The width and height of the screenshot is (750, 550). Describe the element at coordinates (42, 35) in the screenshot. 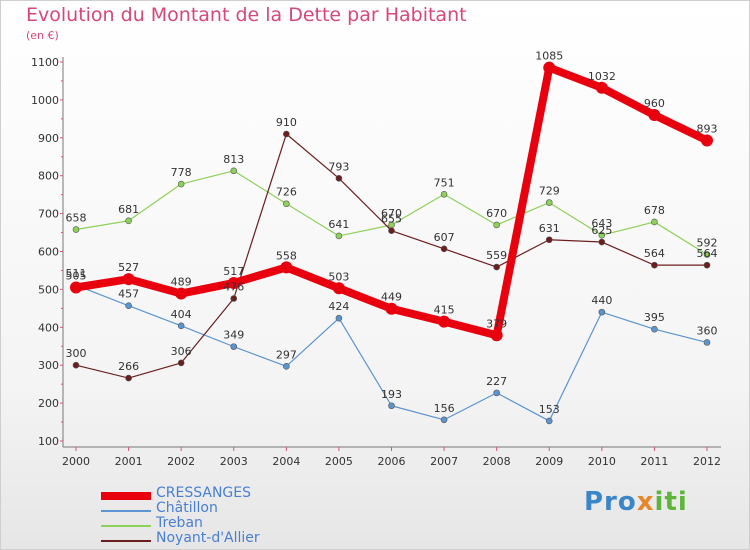

I see `chart-subtitle: (en €)` at that location.